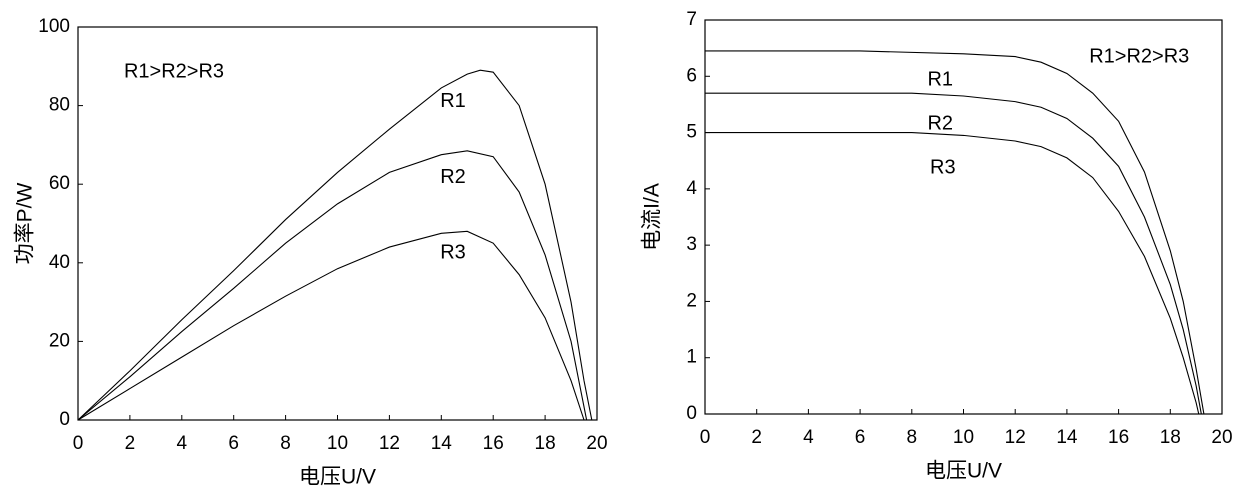 This screenshot has width=1257, height=501. I want to click on y-tick-label: 7, so click(691, 19).